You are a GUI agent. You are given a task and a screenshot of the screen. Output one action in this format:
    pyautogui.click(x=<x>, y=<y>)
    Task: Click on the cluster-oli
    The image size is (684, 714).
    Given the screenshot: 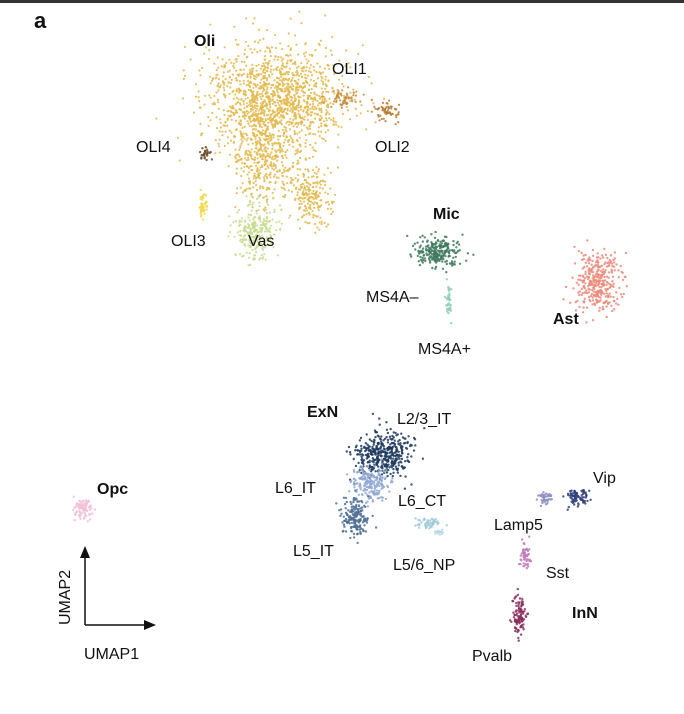 What is the action you would take?
    pyautogui.click(x=308, y=194)
    